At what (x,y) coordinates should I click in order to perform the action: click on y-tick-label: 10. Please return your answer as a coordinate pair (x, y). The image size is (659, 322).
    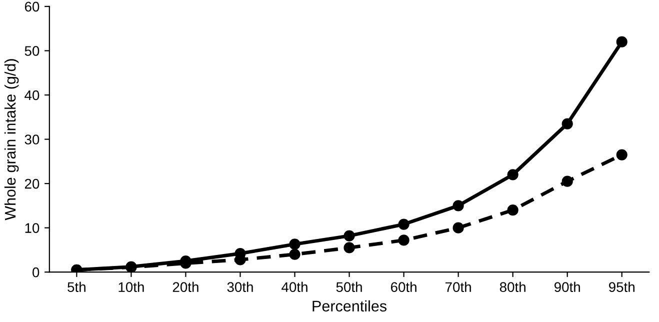
    Looking at the image, I should click on (32, 228).